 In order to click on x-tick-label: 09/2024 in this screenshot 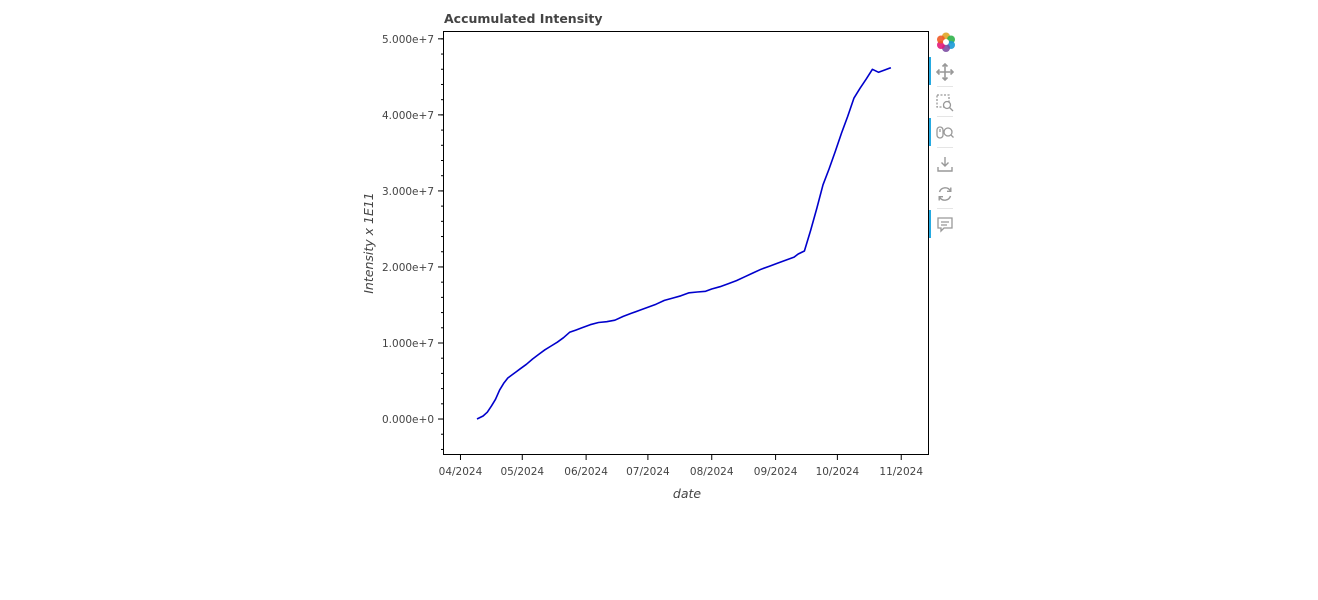, I will do `click(776, 472)`.